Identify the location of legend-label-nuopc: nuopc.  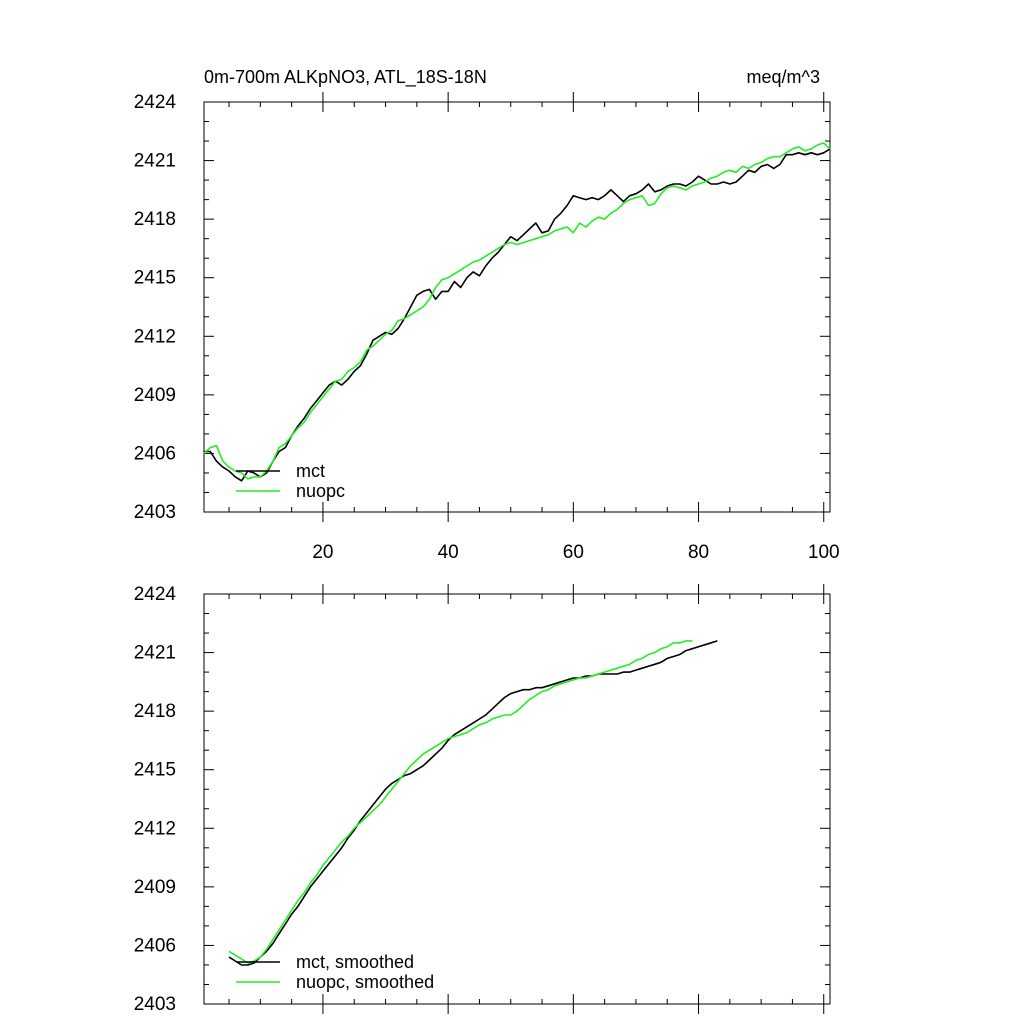
(320, 491).